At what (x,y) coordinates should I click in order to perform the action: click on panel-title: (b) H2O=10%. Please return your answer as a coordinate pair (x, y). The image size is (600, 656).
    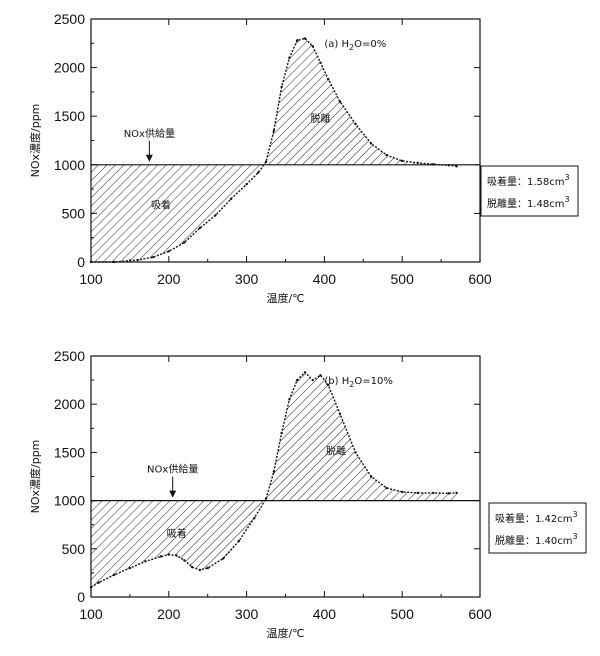
    Looking at the image, I should click on (358, 382).